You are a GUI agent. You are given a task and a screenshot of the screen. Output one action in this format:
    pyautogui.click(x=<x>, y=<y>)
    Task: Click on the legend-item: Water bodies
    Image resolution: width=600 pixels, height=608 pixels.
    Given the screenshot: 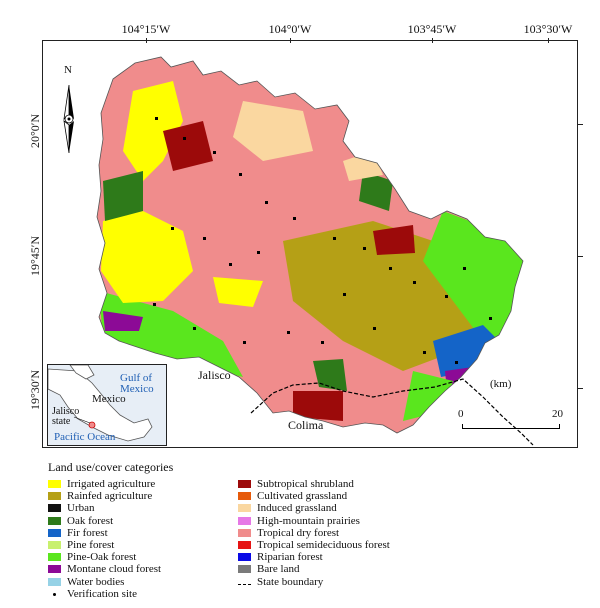 What is the action you would take?
    pyautogui.click(x=104, y=582)
    